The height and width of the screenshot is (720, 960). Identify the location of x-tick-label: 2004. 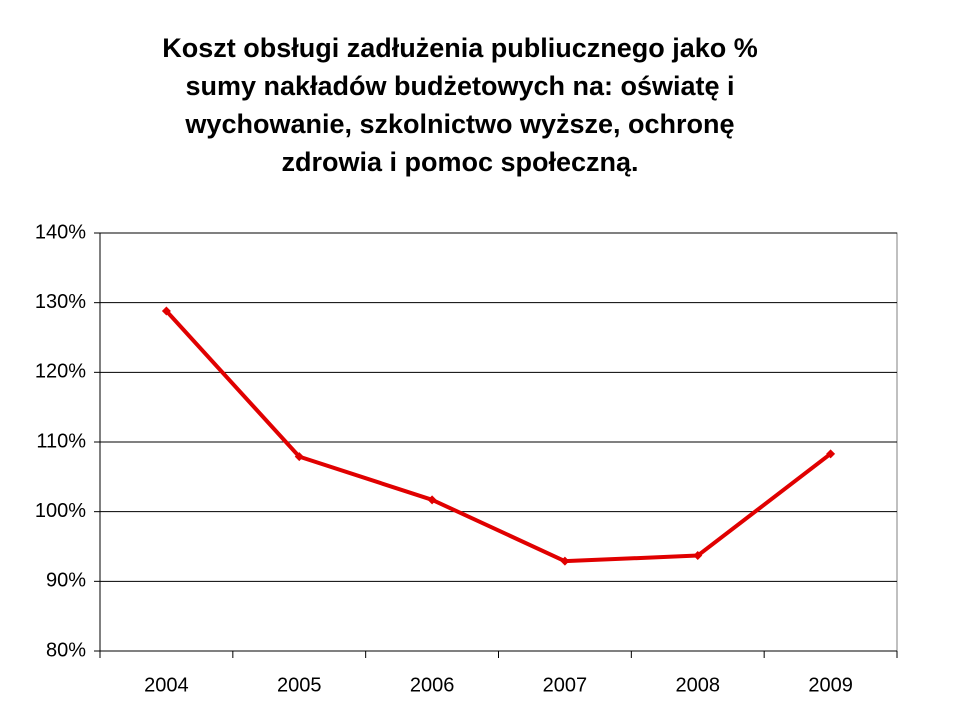
(166, 685).